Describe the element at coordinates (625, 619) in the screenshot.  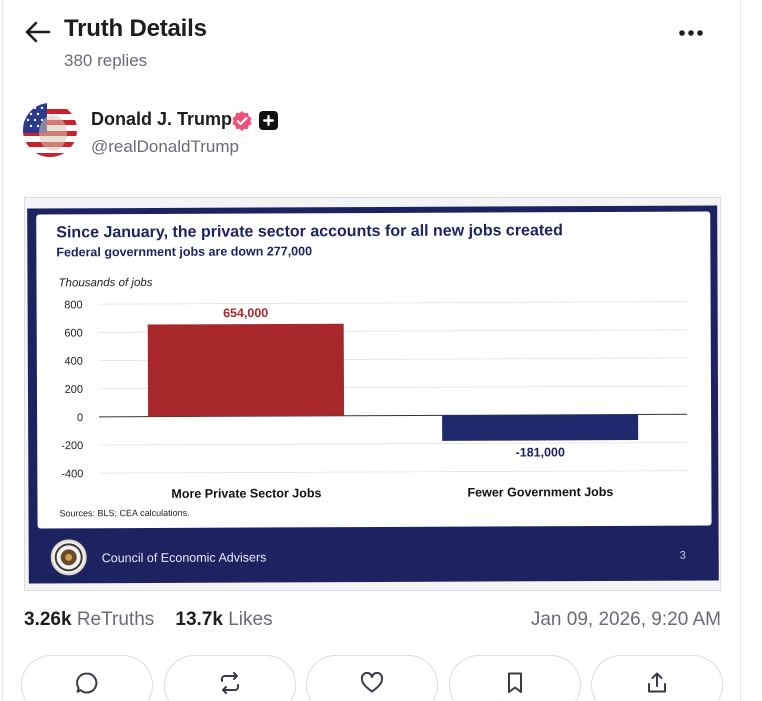
I see `post-timestamp: Jan 09, 2026, 9:20 AM` at that location.